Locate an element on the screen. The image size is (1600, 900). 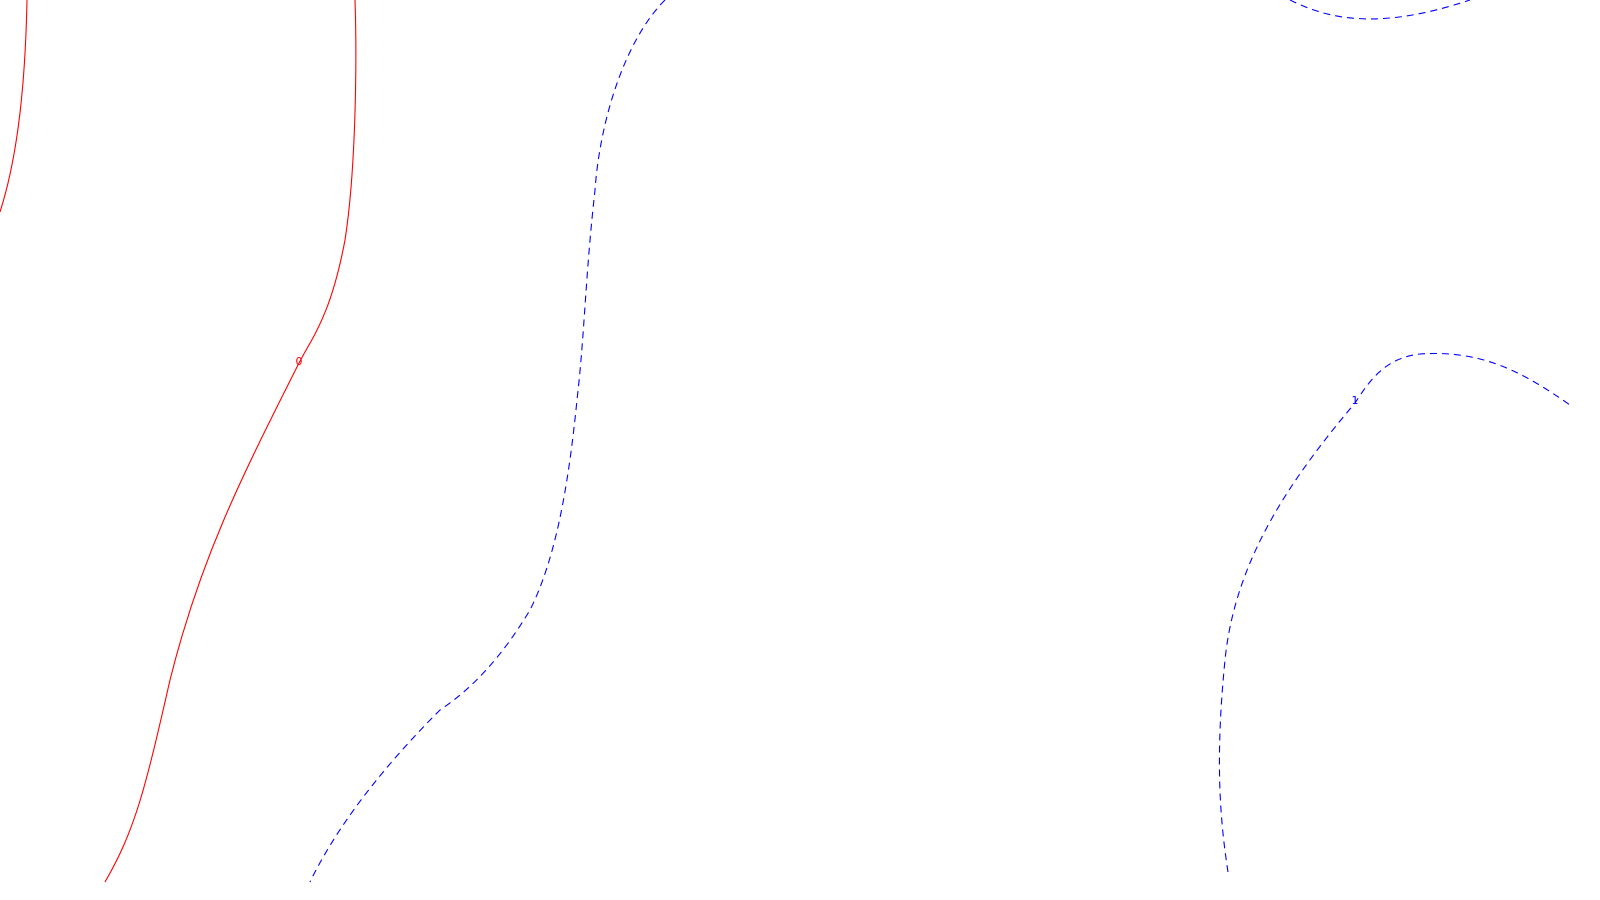
contour-label-level-0: 0 is located at coordinates (299, 361).